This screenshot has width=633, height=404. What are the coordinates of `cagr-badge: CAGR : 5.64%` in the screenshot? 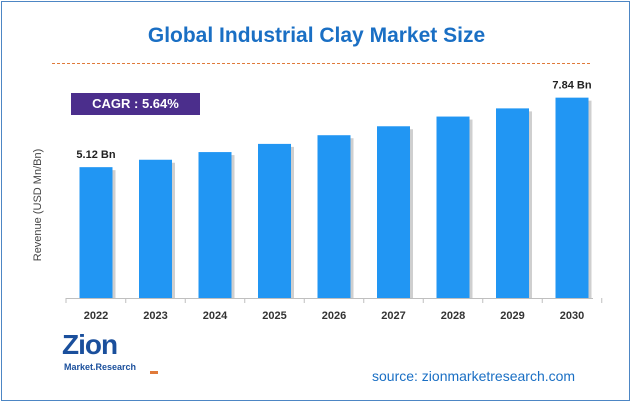 It's located at (135, 104).